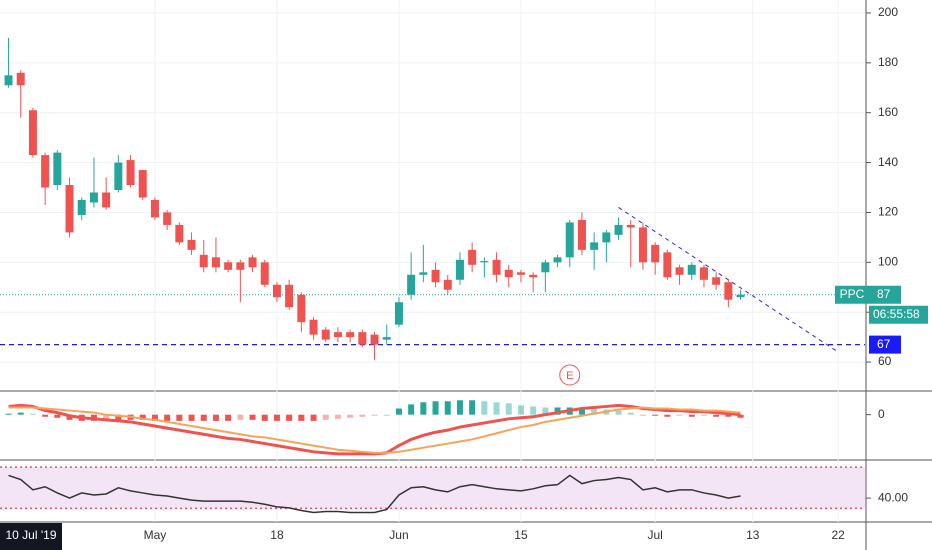 Image resolution: width=932 pixels, height=550 pixels. What do you see at coordinates (884, 344) in the screenshot?
I see `horizontal-line-label: 67` at bounding box center [884, 344].